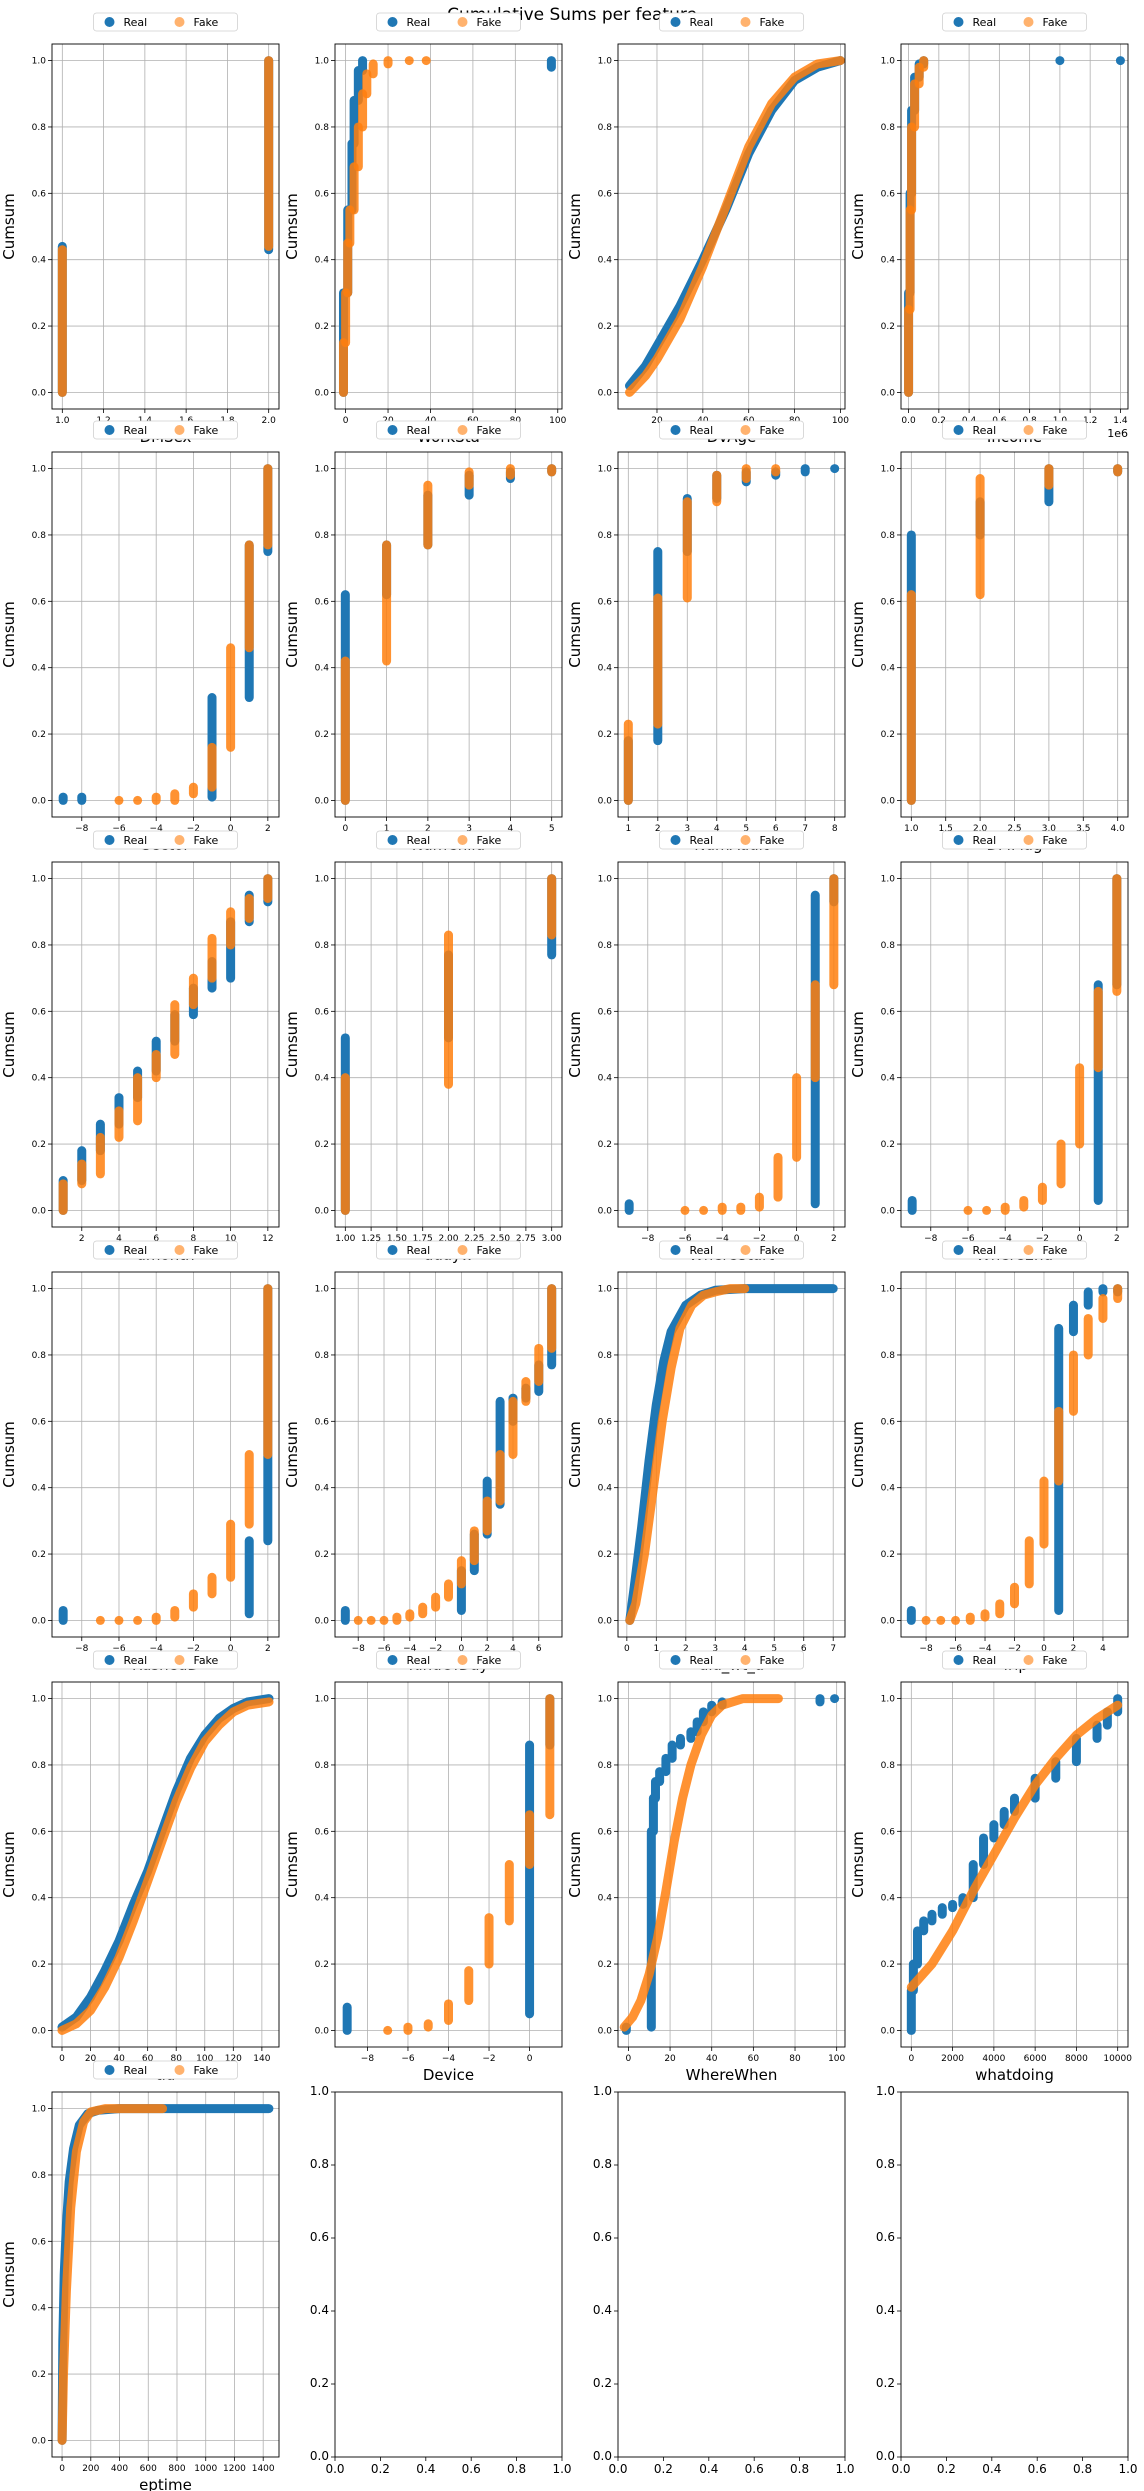 This screenshot has width=1144, height=2491. I want to click on x-tick-label: 0.4, so click(425, 2469).